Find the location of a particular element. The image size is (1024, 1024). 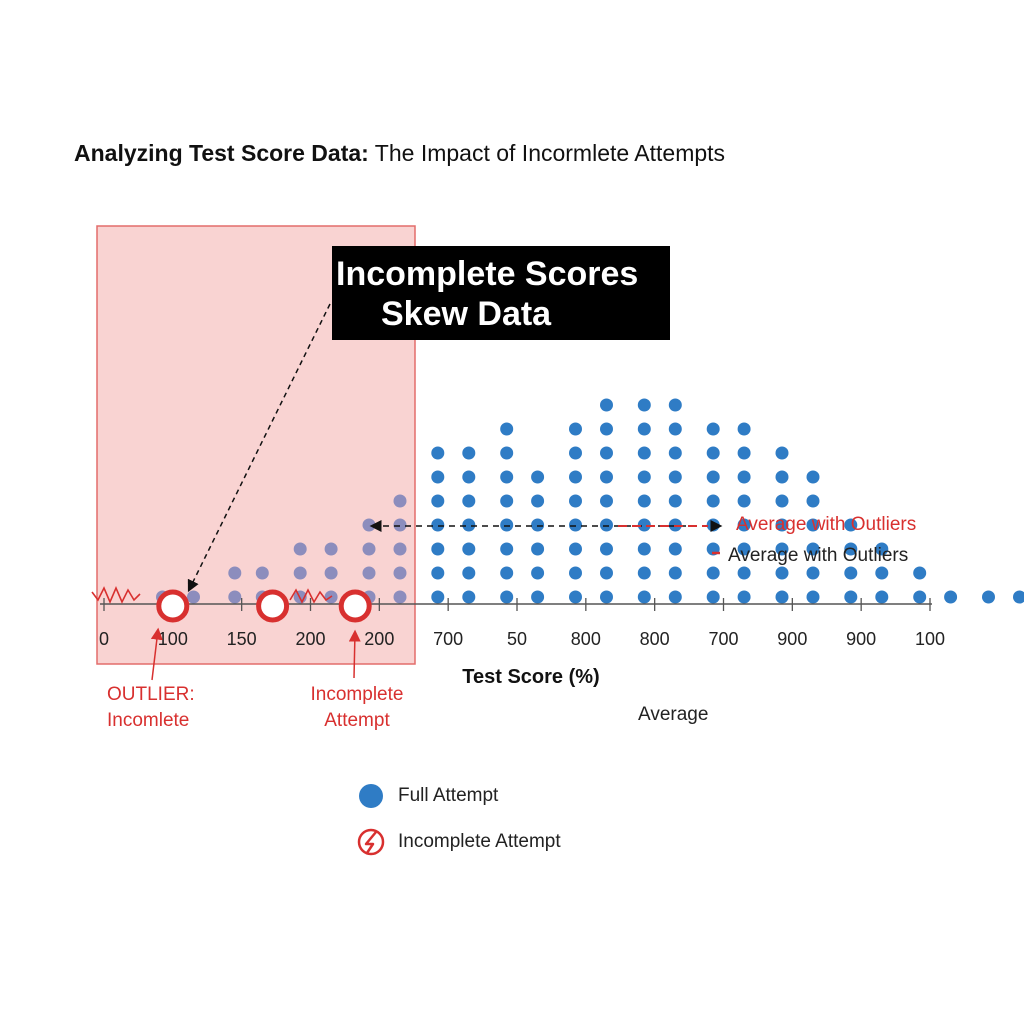

average-label: Average is located at coordinates (673, 714).